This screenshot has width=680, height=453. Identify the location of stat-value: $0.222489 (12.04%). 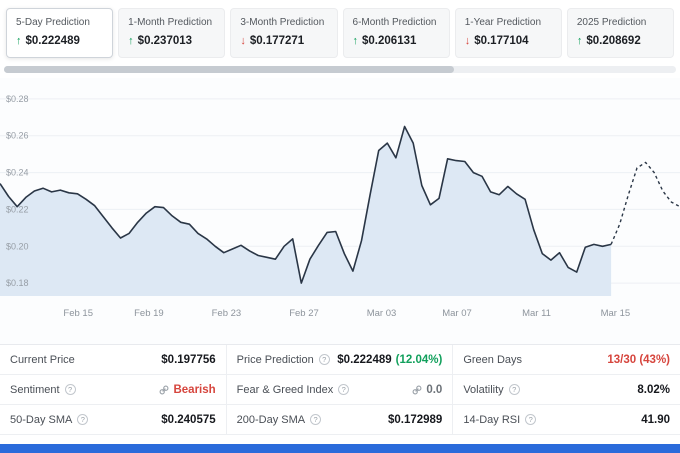
(390, 359).